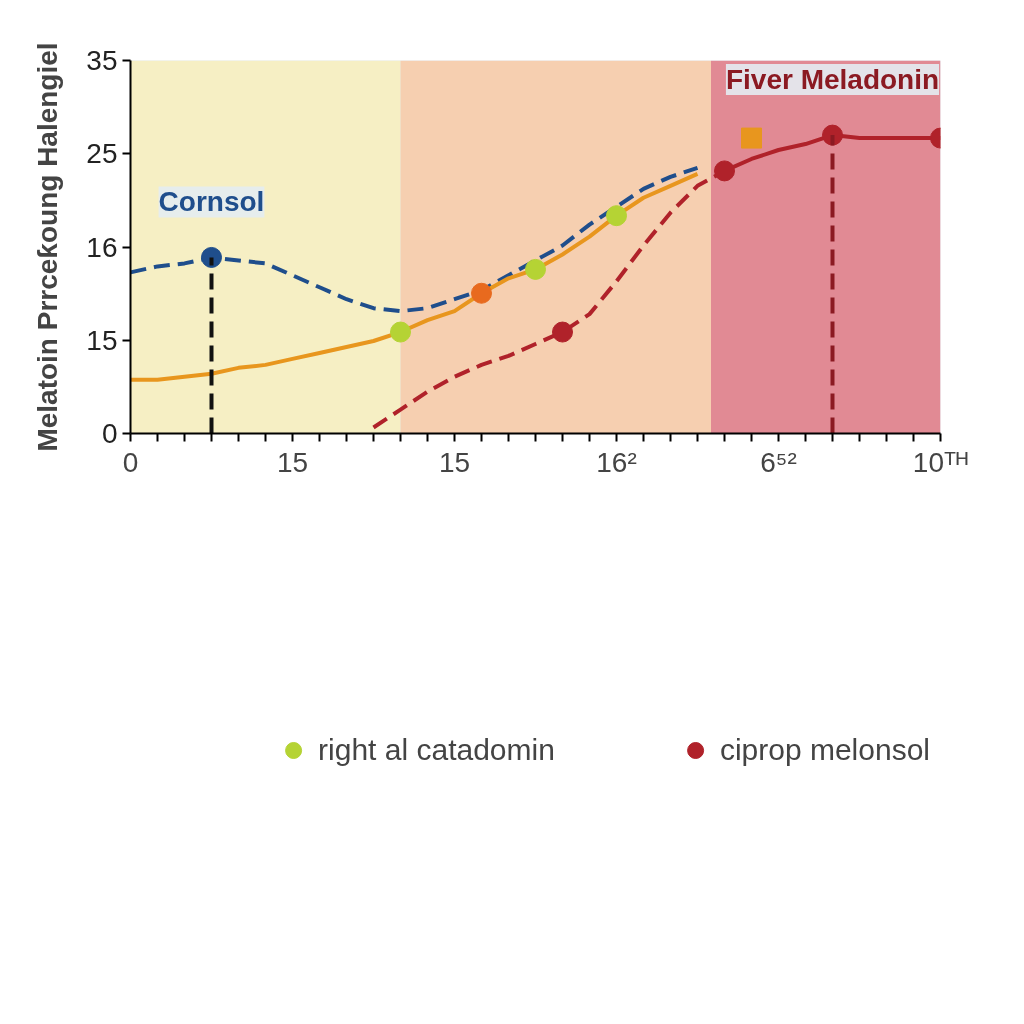  Describe the element at coordinates (940, 462) in the screenshot. I see `x-tick-label: 10ᵀᴴ` at that location.